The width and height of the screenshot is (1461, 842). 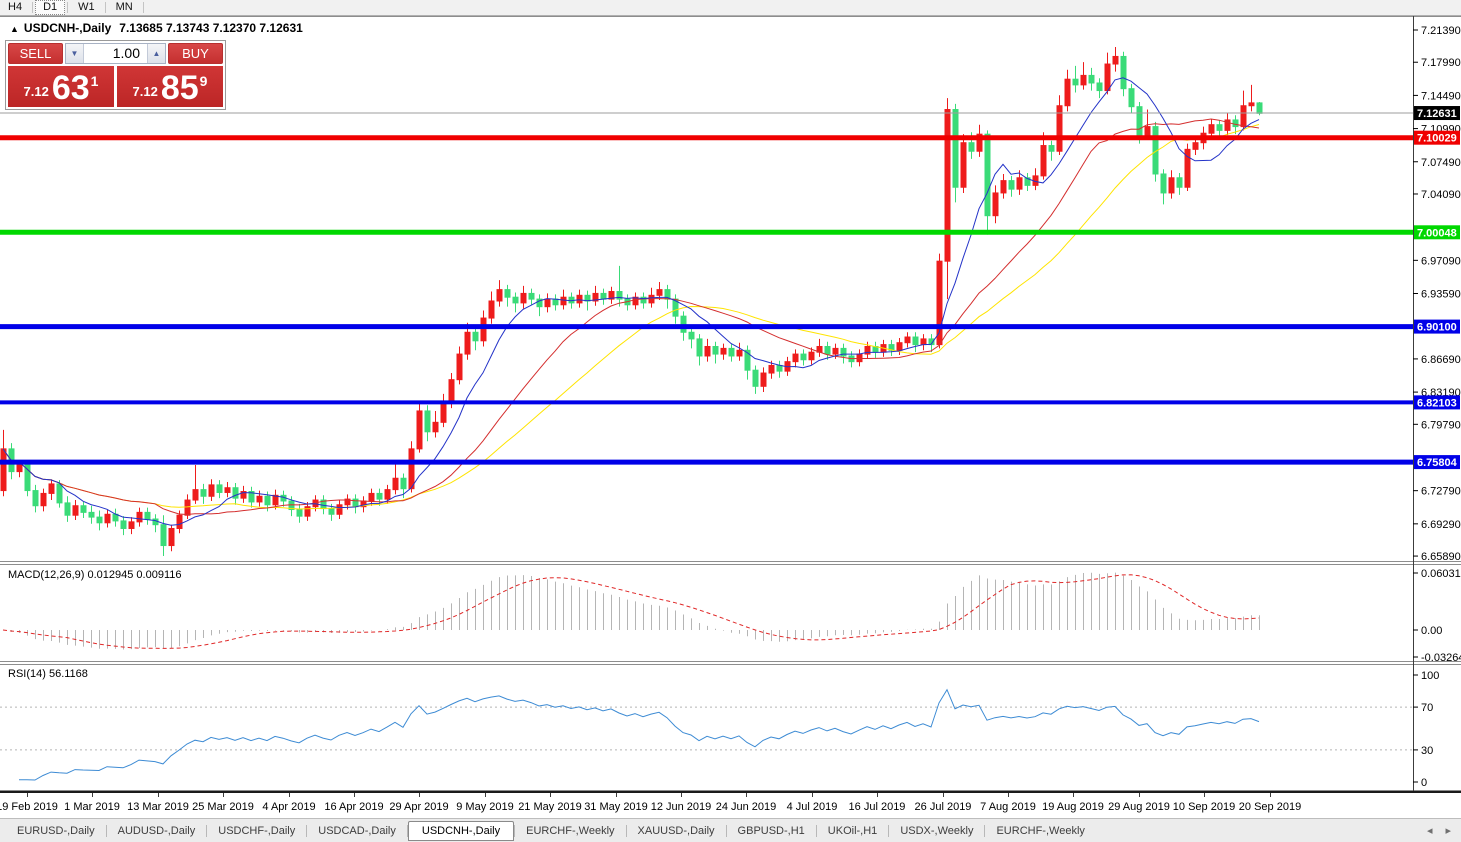 I want to click on date-axis-label: 26 Jul 2019, so click(x=943, y=807).